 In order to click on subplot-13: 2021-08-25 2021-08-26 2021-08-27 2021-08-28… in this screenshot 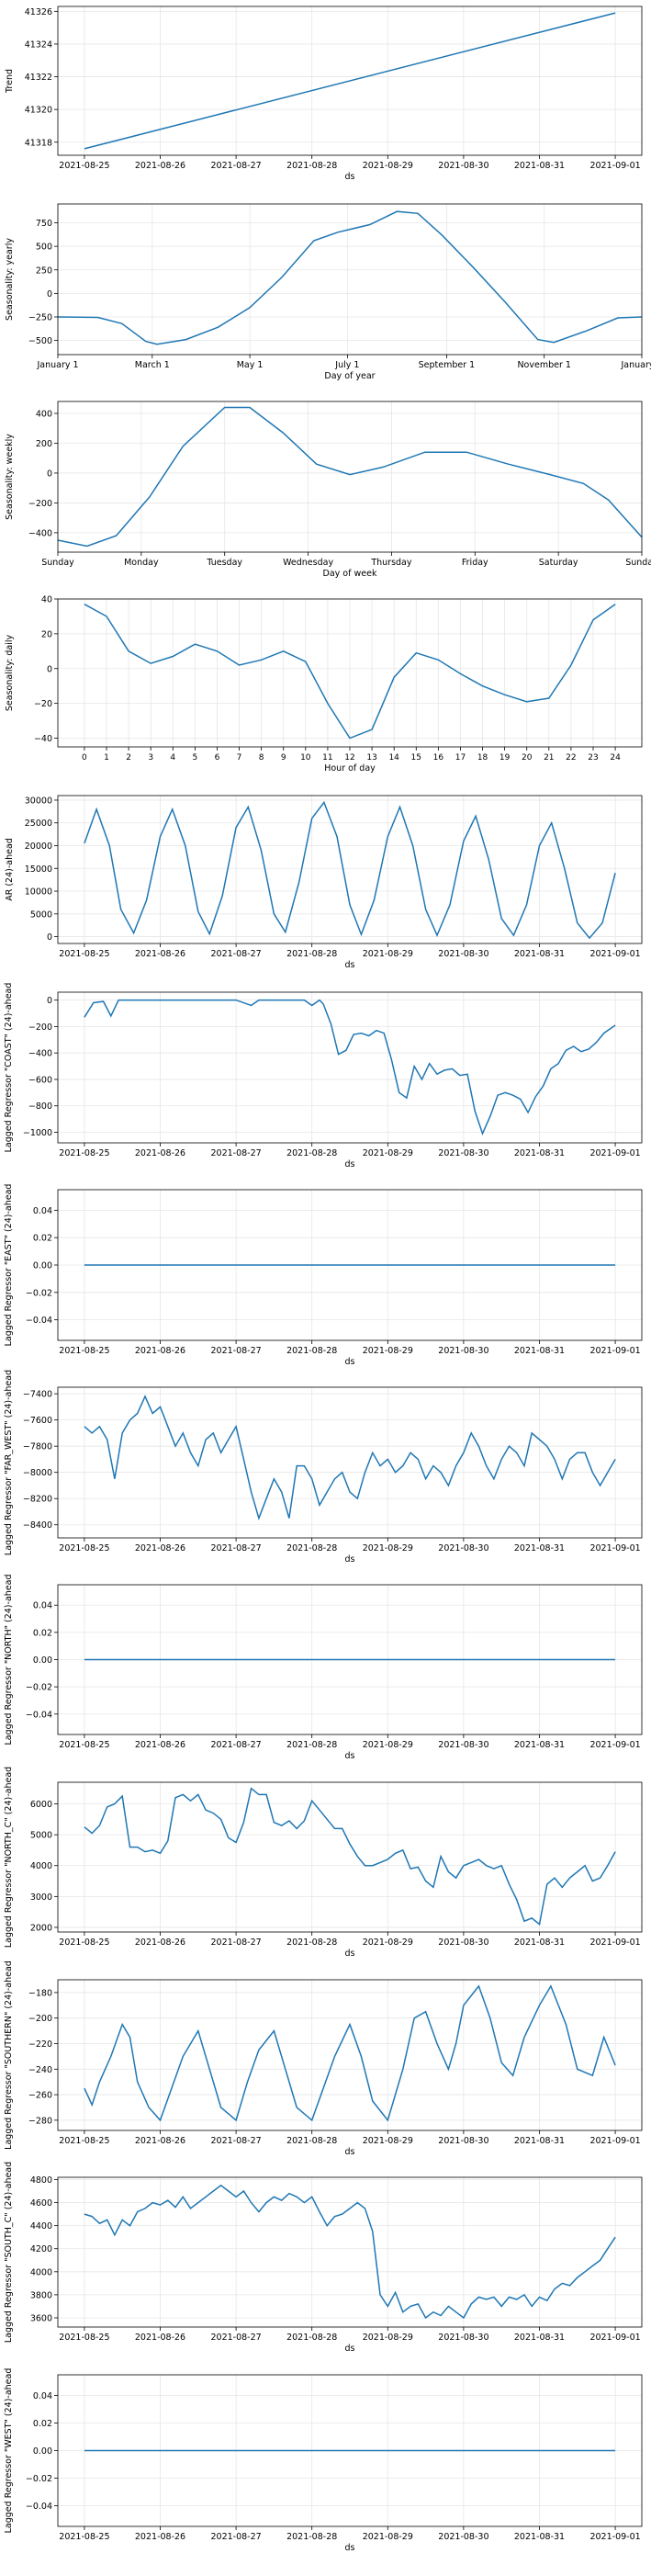, I will do `click(323, 2460)`.